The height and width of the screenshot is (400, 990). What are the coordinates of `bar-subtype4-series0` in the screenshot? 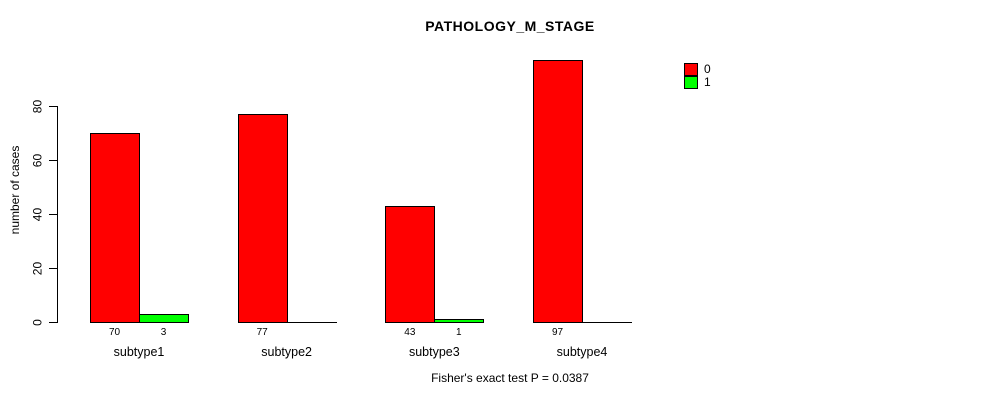 It's located at (558, 191).